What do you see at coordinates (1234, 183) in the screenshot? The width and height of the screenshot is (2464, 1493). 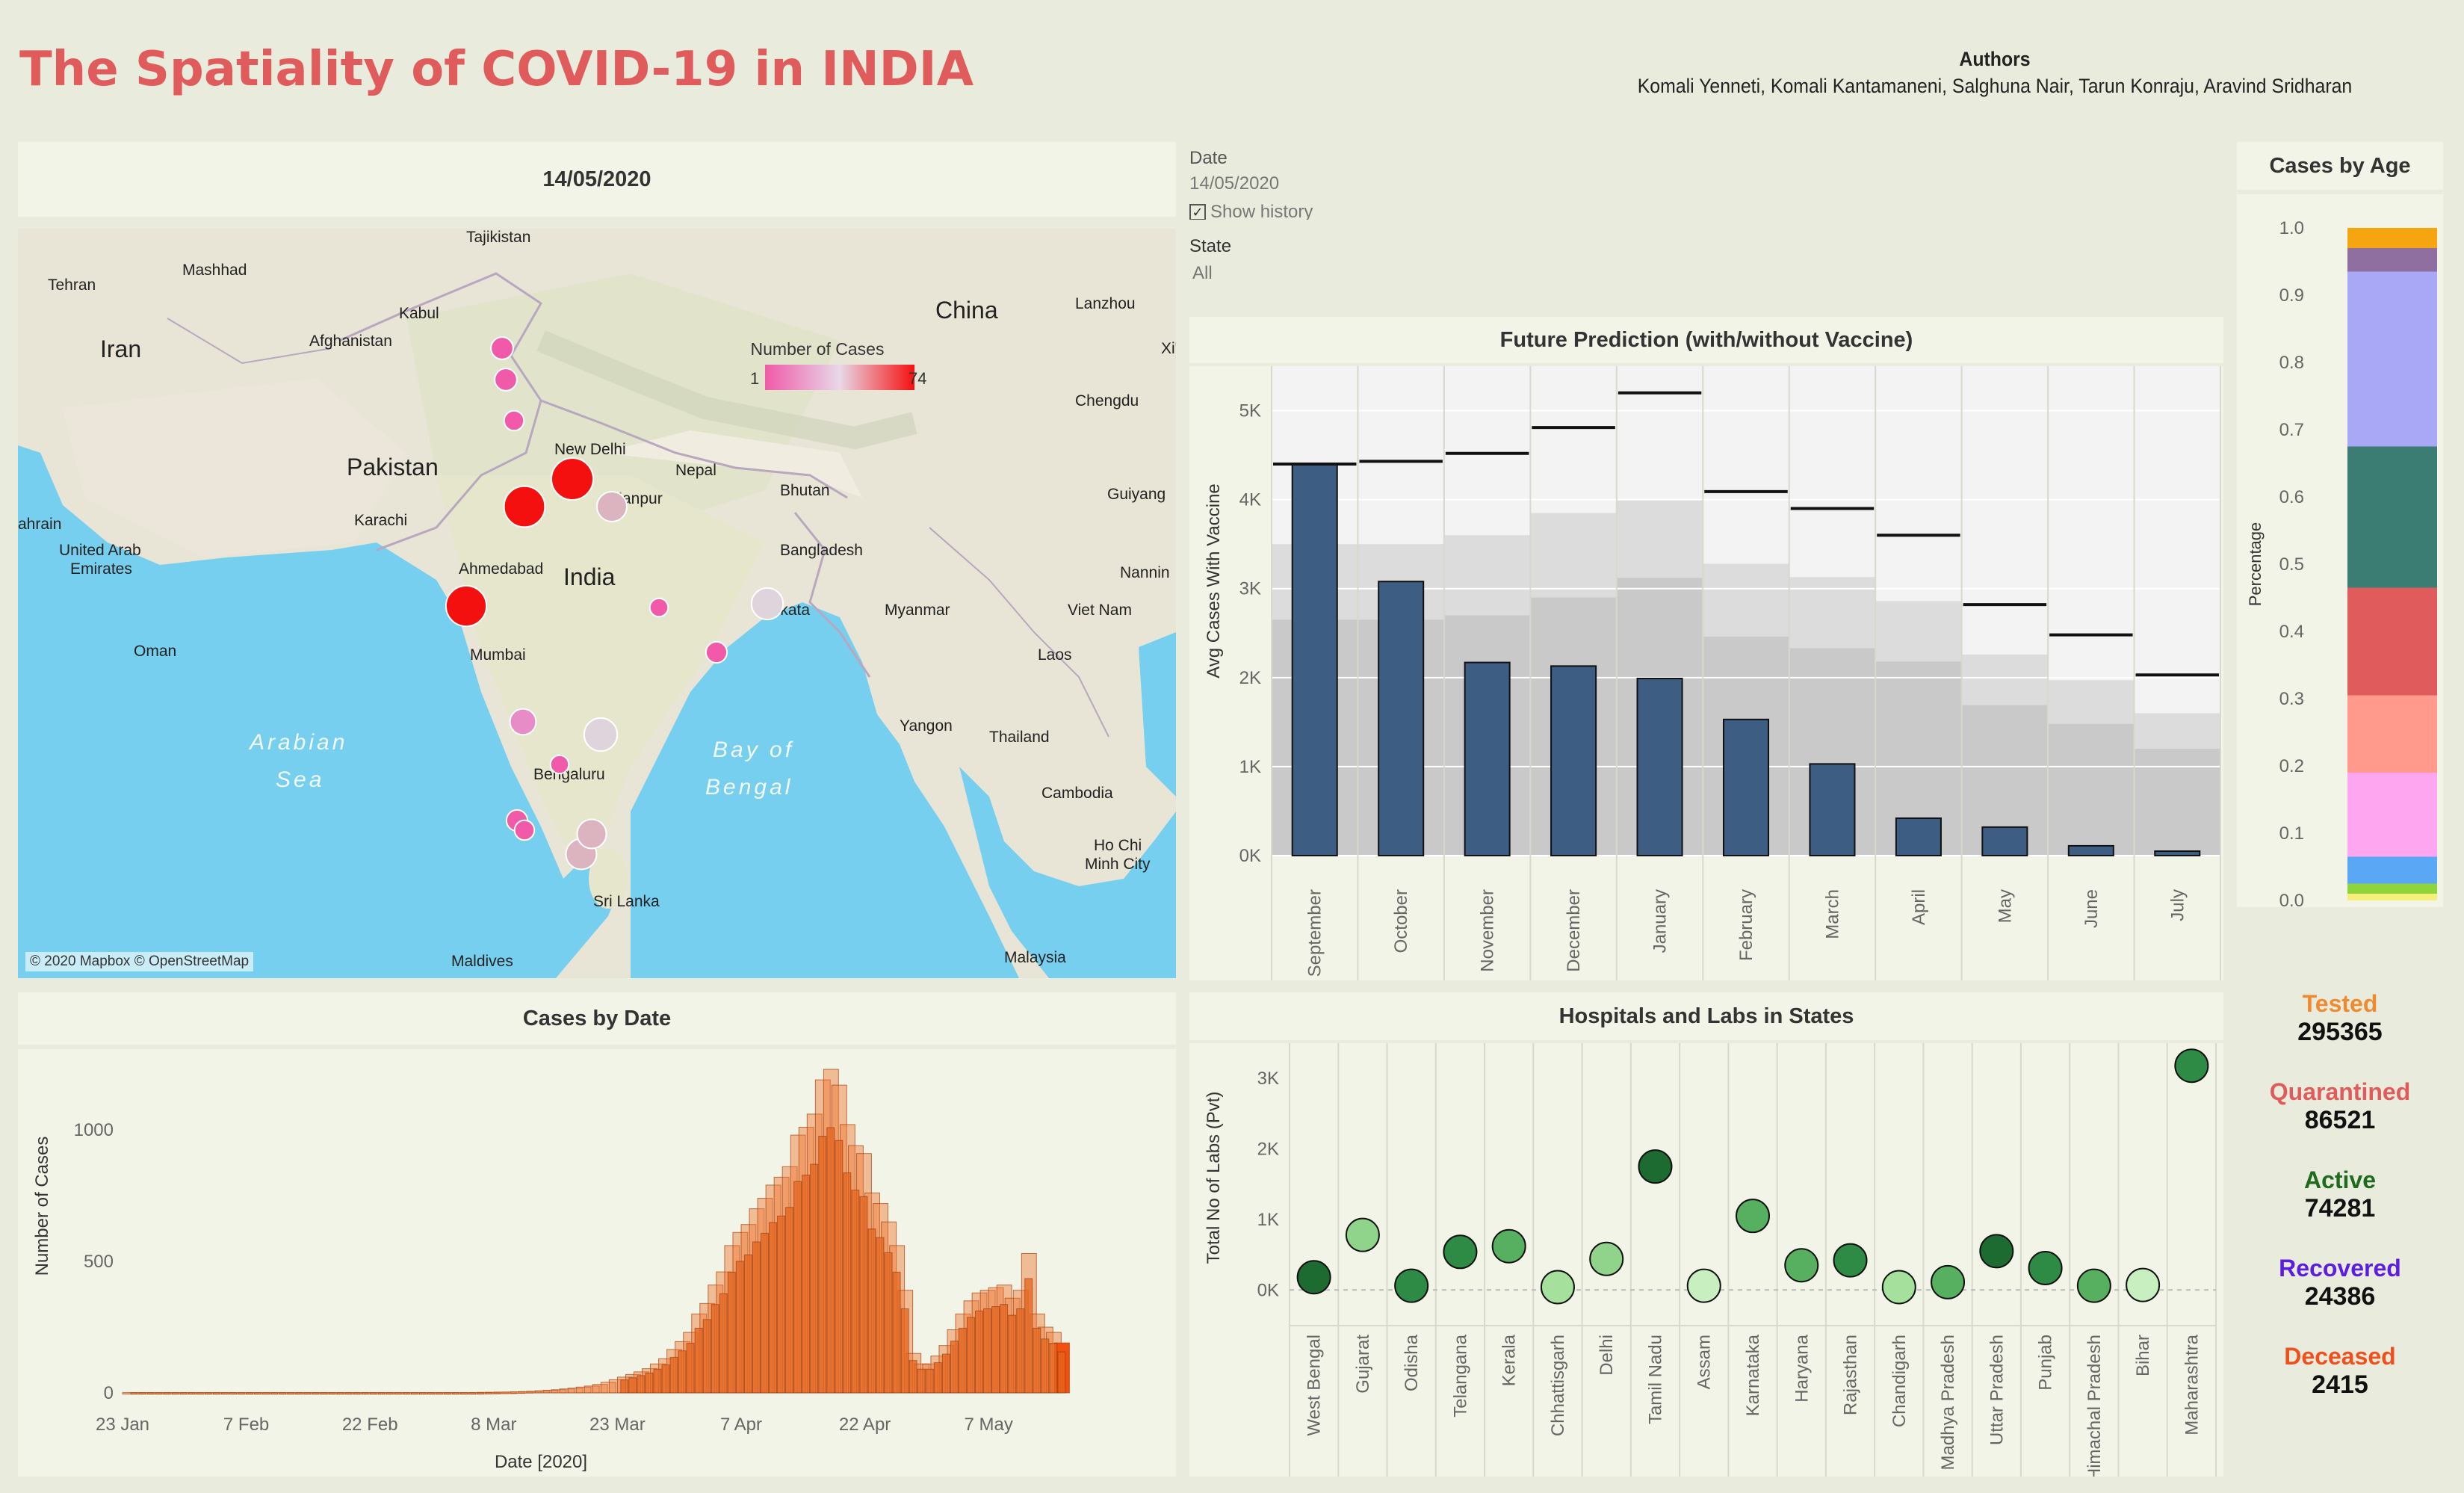 I see `date-filter-value: 14/05/2020` at bounding box center [1234, 183].